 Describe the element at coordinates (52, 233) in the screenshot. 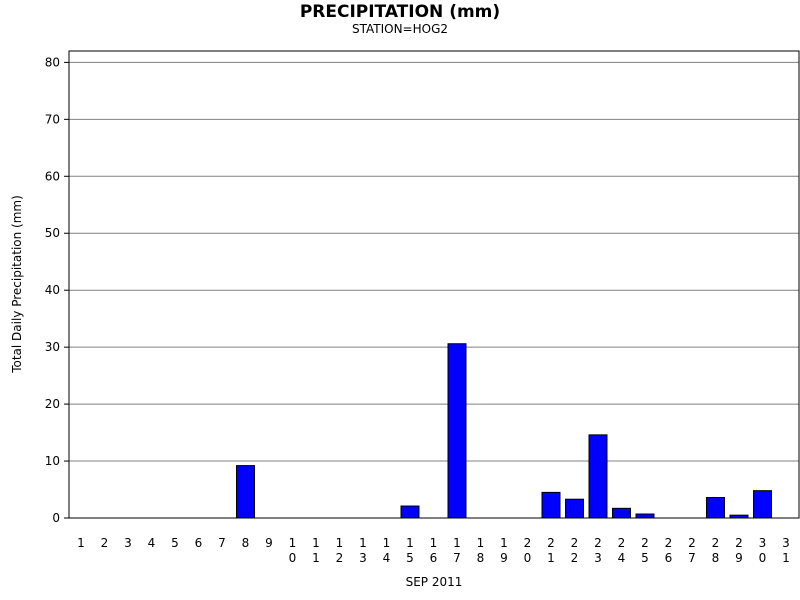

I see `y-tick-label: 50` at that location.